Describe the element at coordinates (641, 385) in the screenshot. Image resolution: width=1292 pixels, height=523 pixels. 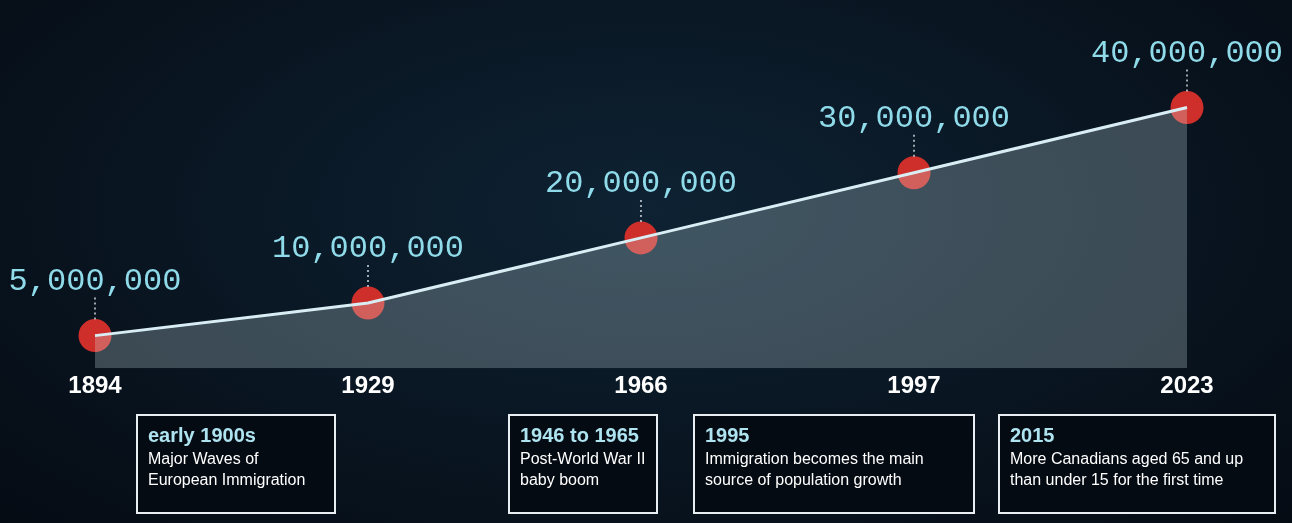
I see `x-tick-label: 1966` at that location.